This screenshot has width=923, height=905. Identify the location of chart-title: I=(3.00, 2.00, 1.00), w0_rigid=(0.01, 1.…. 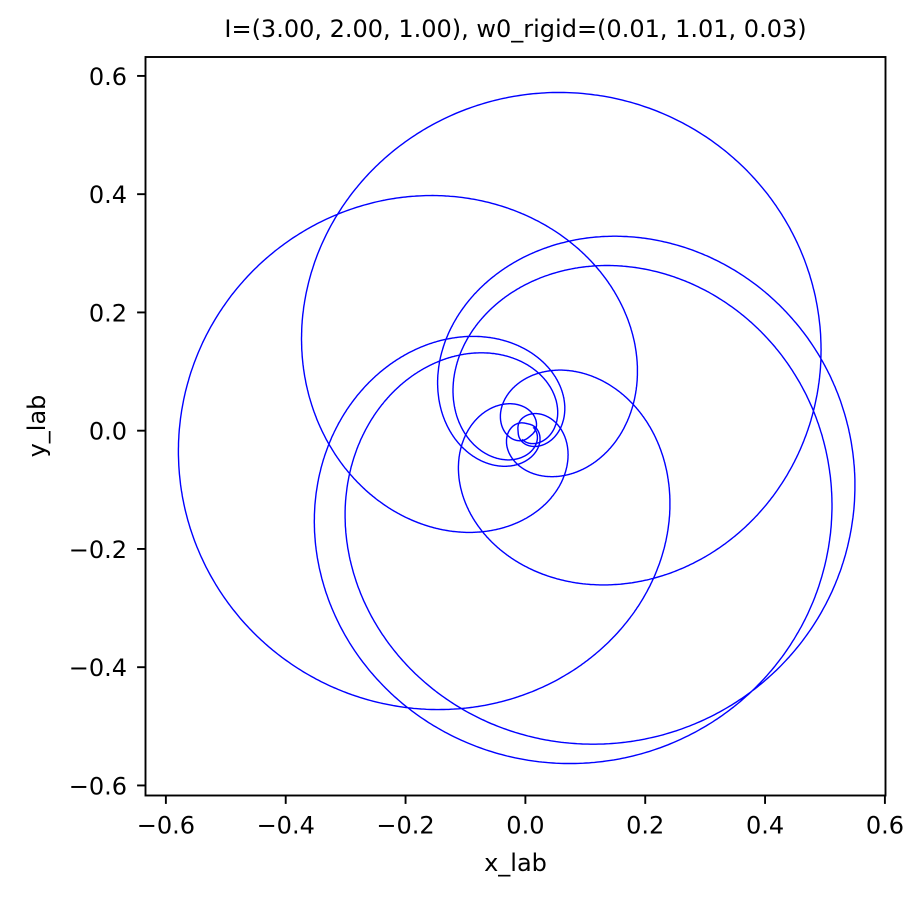
(515, 29).